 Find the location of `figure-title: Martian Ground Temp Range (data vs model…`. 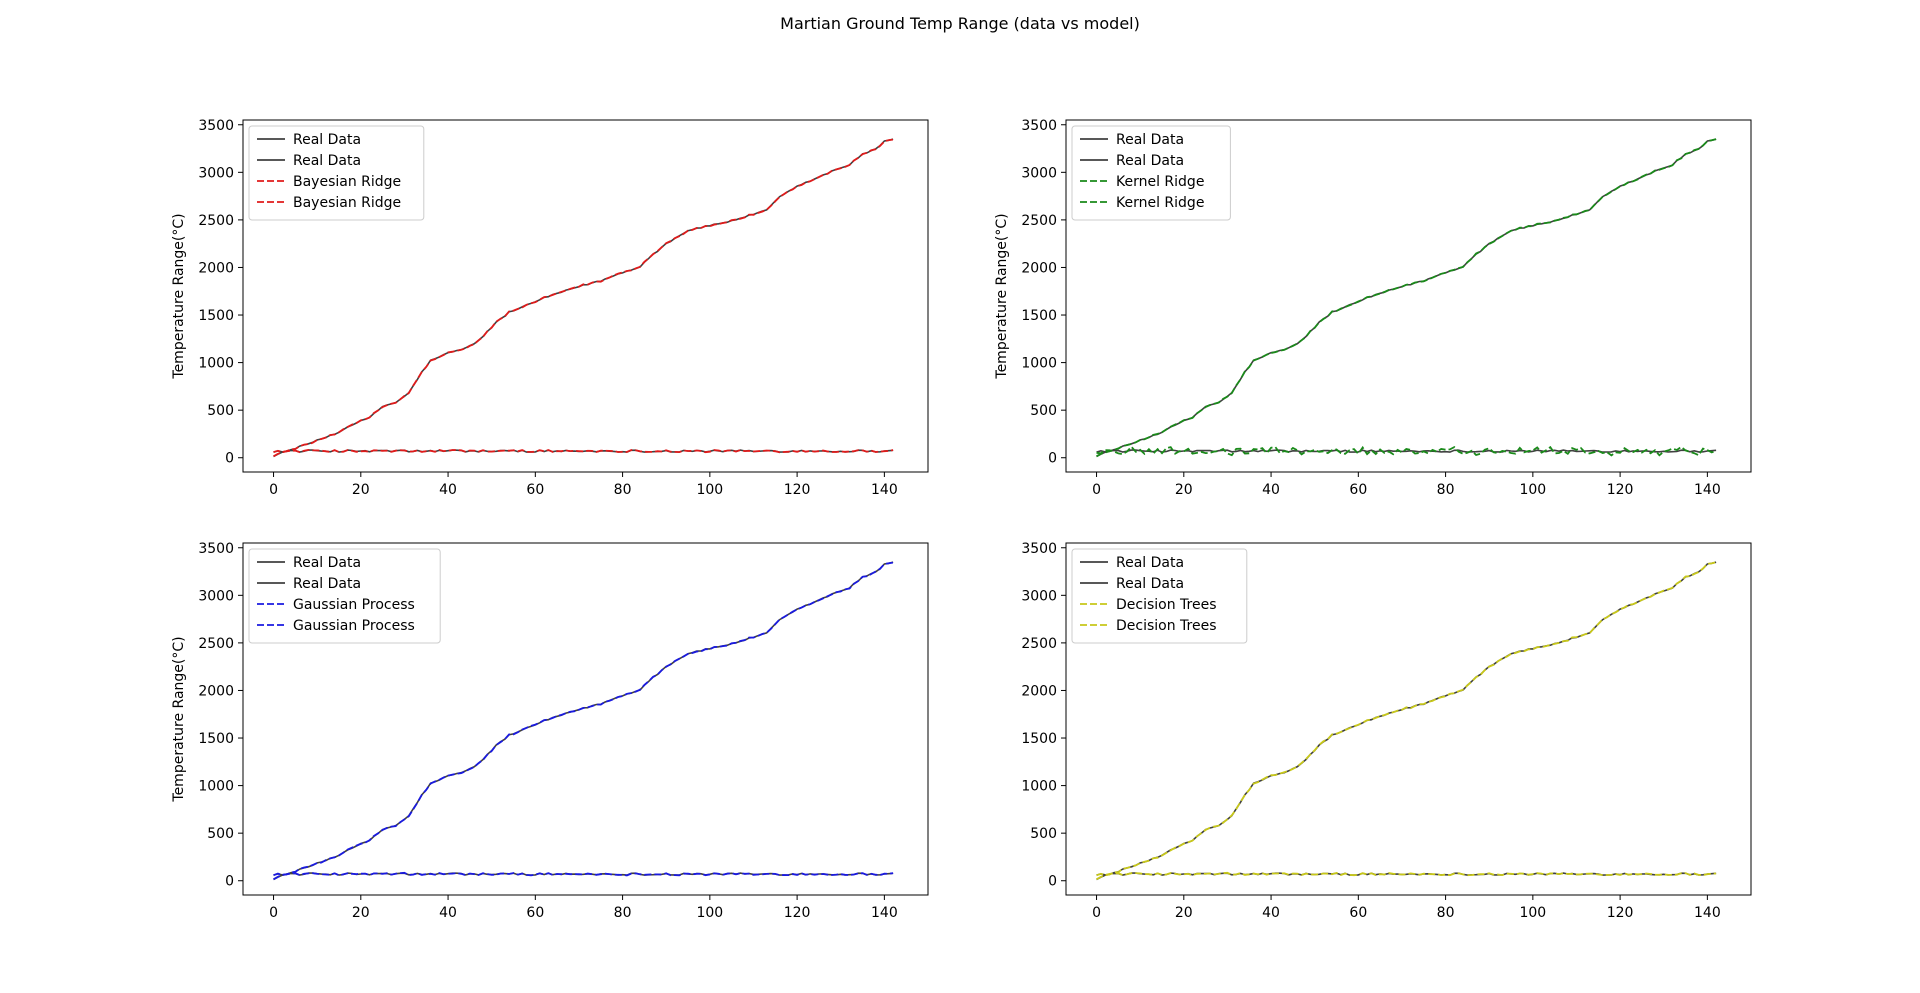

figure-title: Martian Ground Temp Range (data vs model… is located at coordinates (960, 23).